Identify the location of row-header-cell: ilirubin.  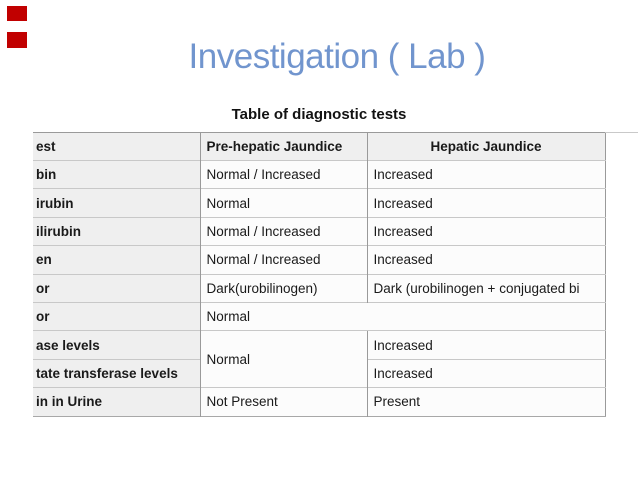
(116, 231).